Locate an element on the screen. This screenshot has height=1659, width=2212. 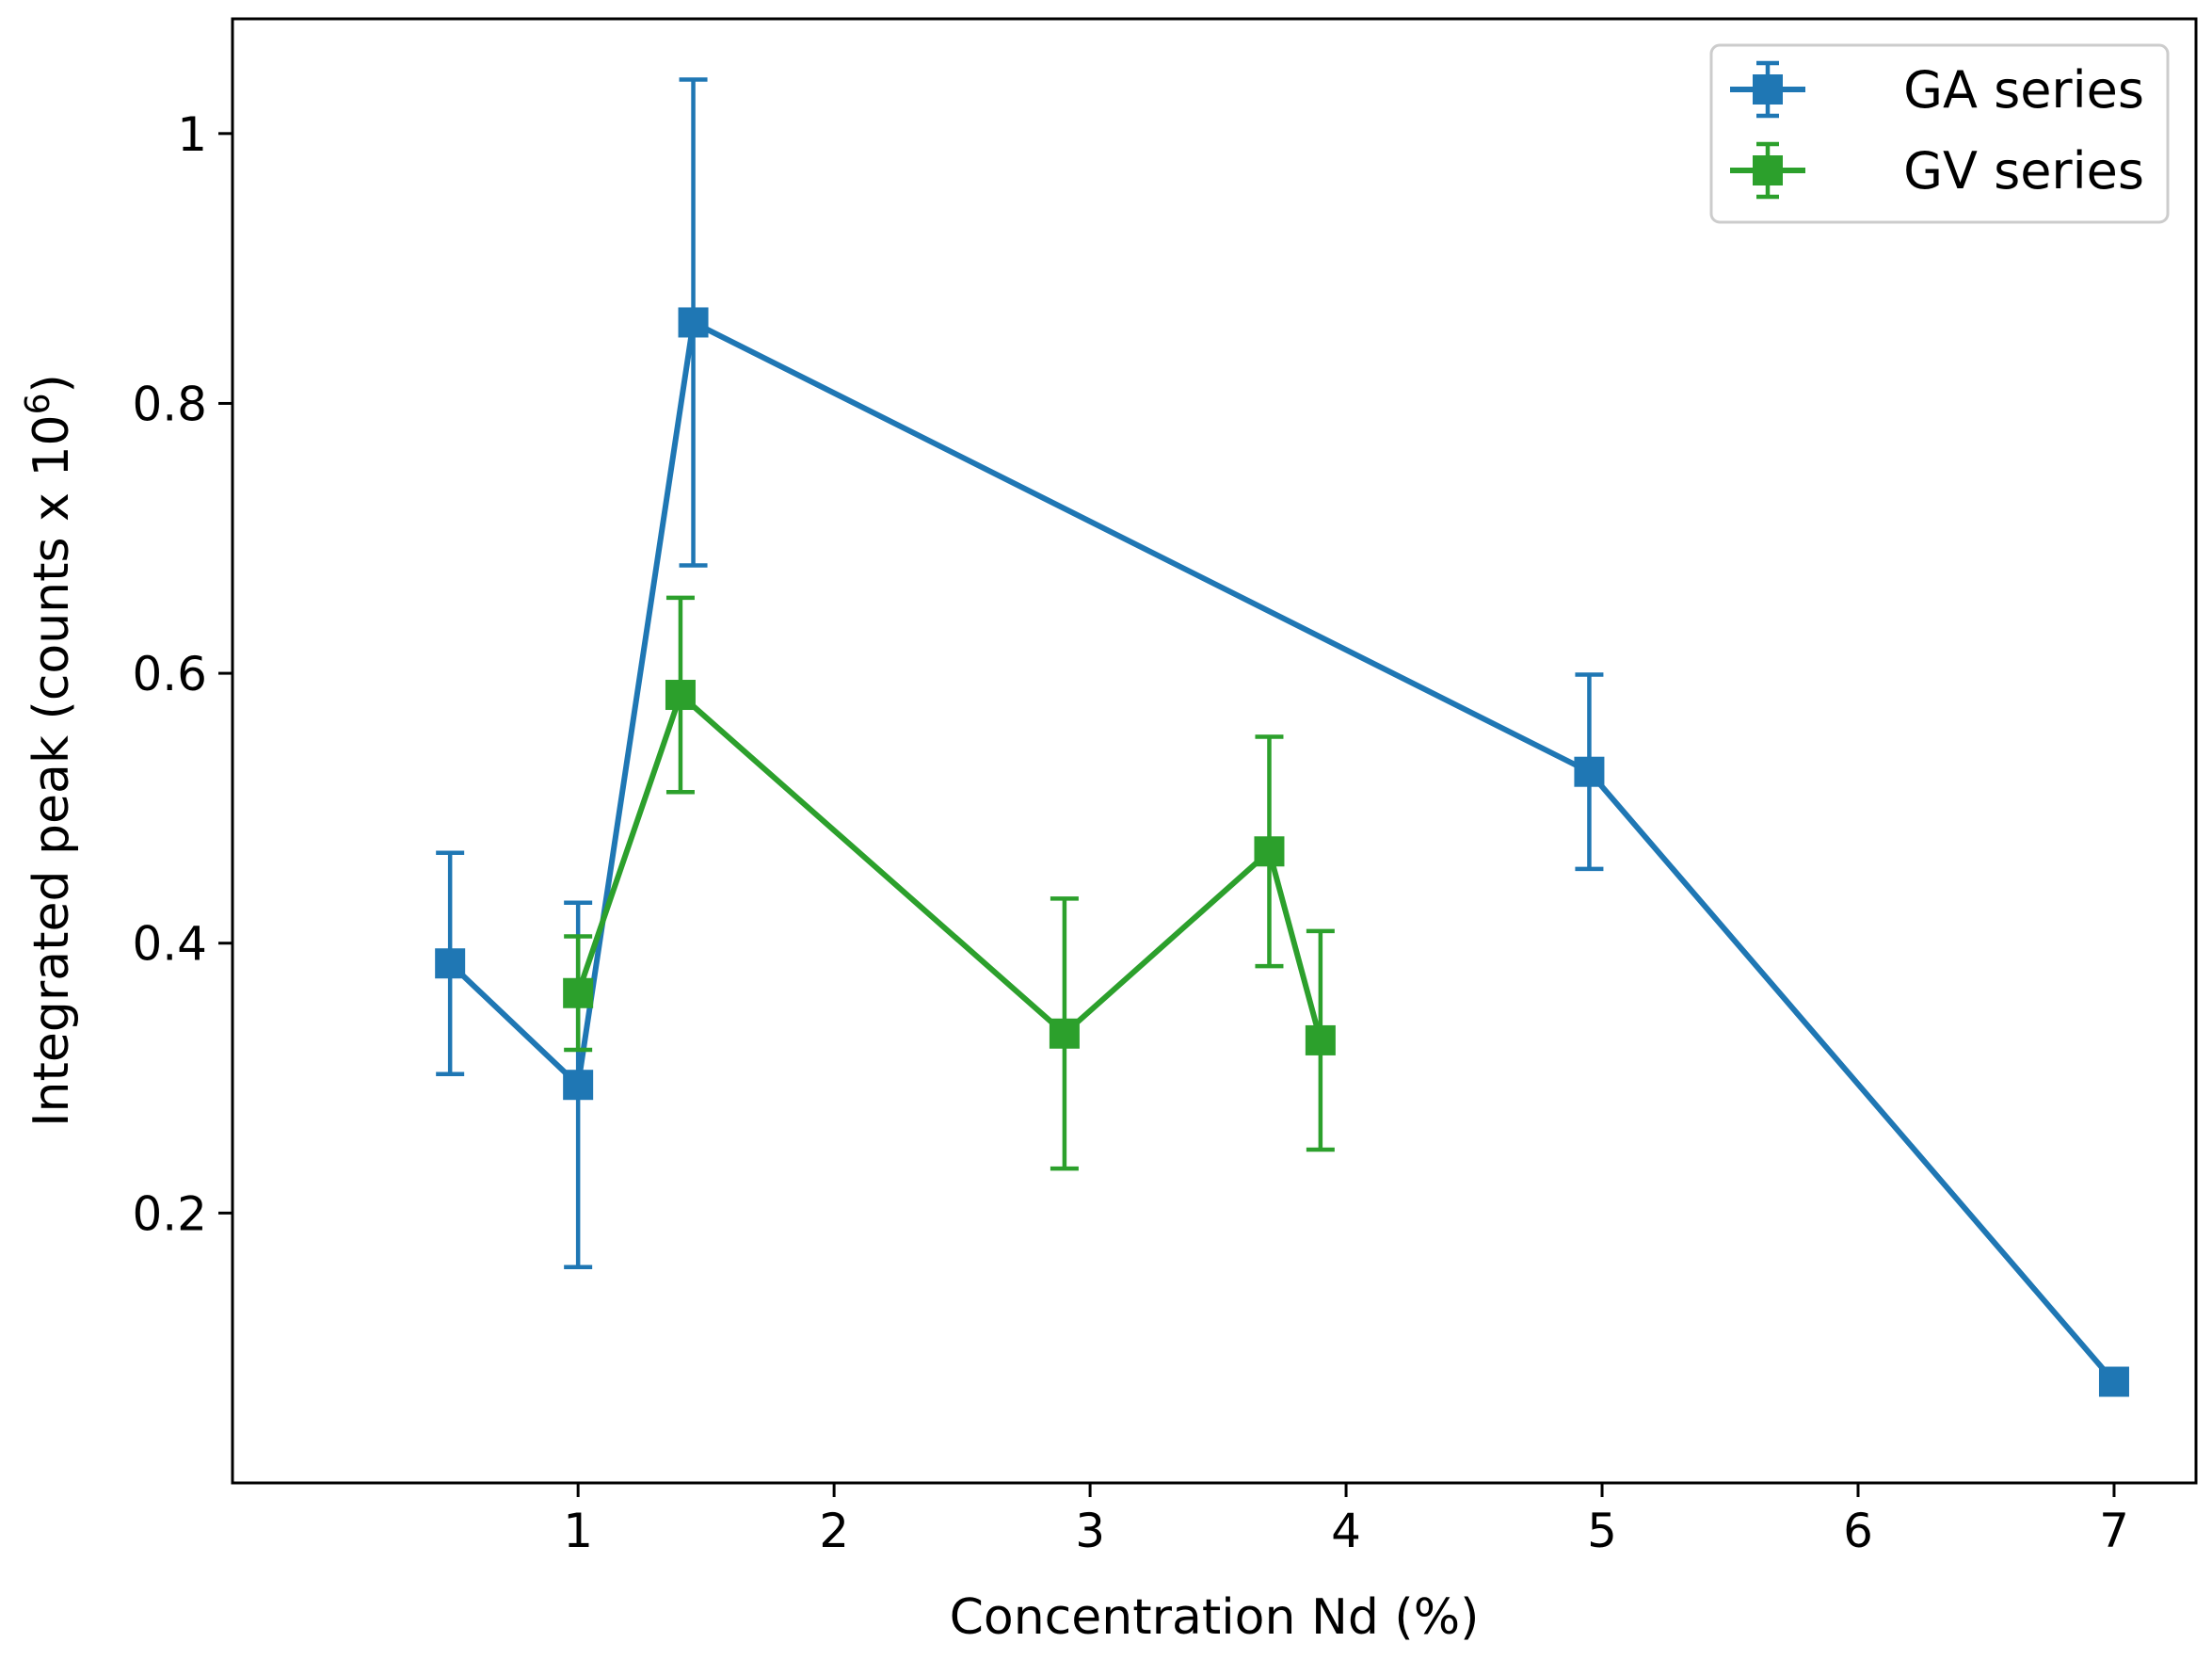
legend-entry-1: GA series is located at coordinates (1937, 90).